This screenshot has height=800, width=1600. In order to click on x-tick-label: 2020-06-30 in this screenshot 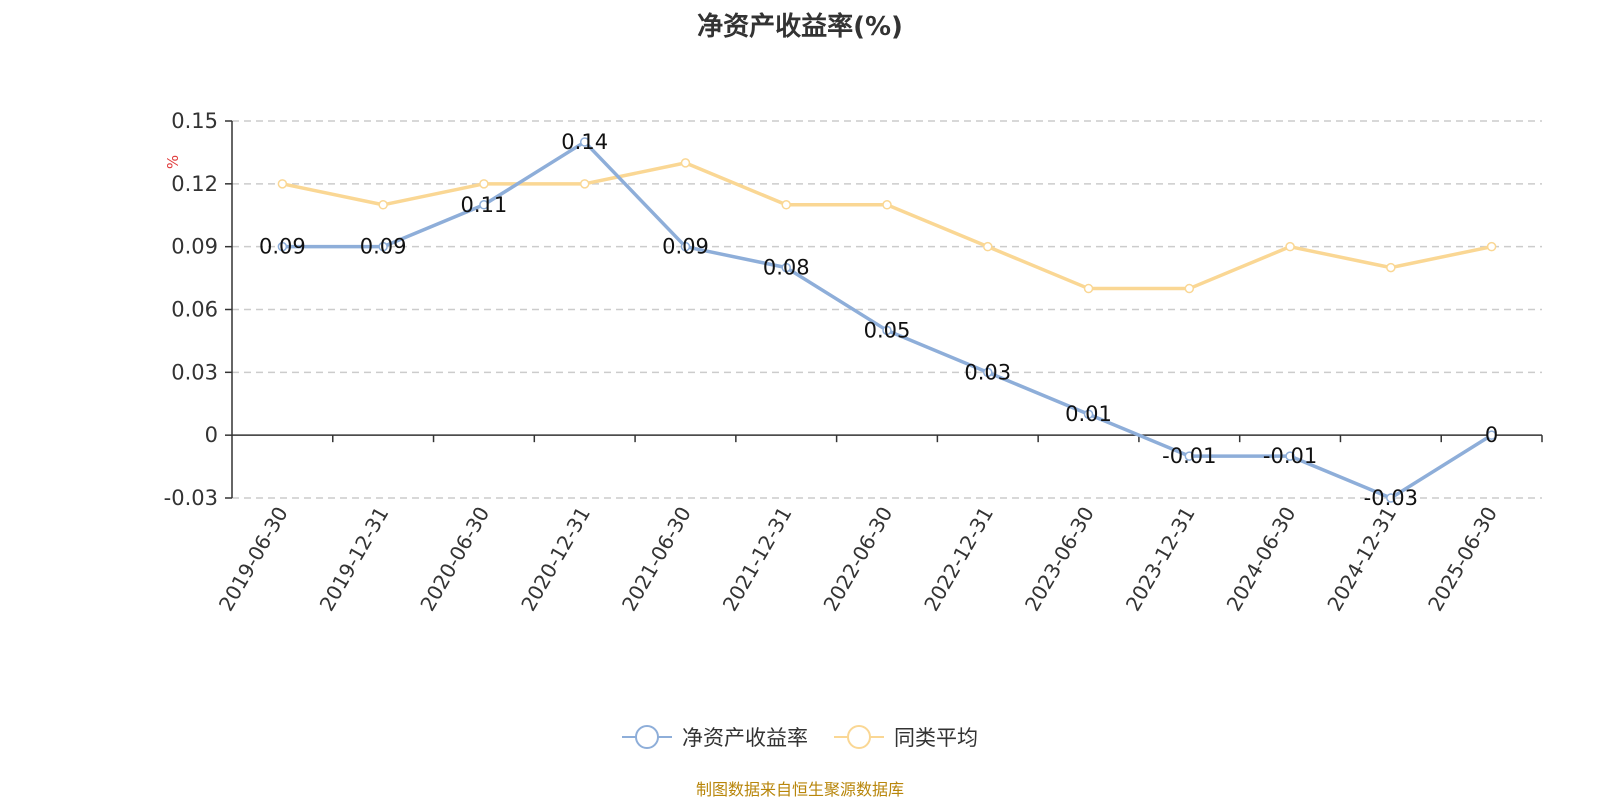, I will do `click(454, 559)`.